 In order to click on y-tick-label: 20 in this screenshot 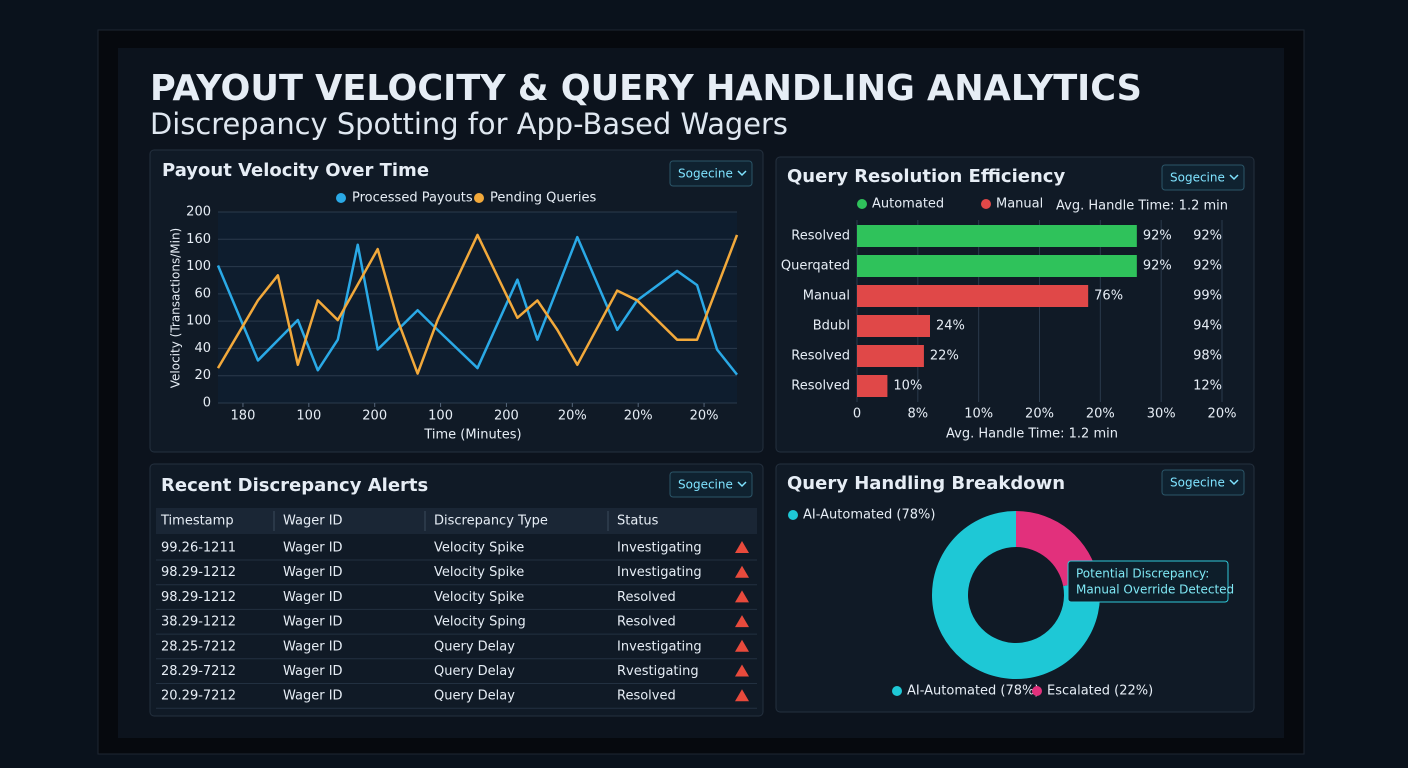, I will do `click(202, 375)`.